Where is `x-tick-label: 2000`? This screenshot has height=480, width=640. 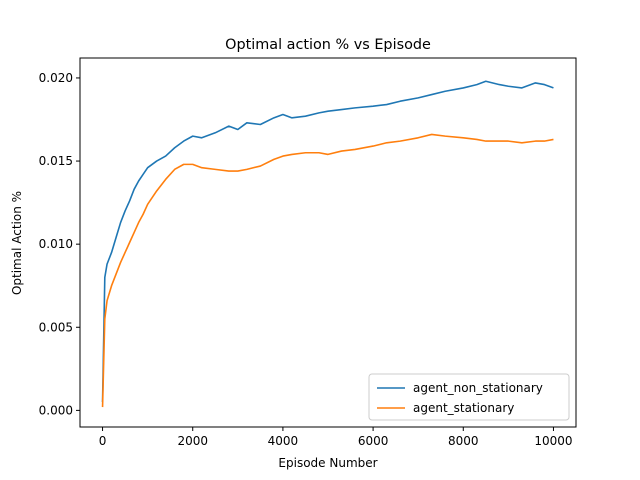
x-tick-label: 2000 is located at coordinates (192, 441).